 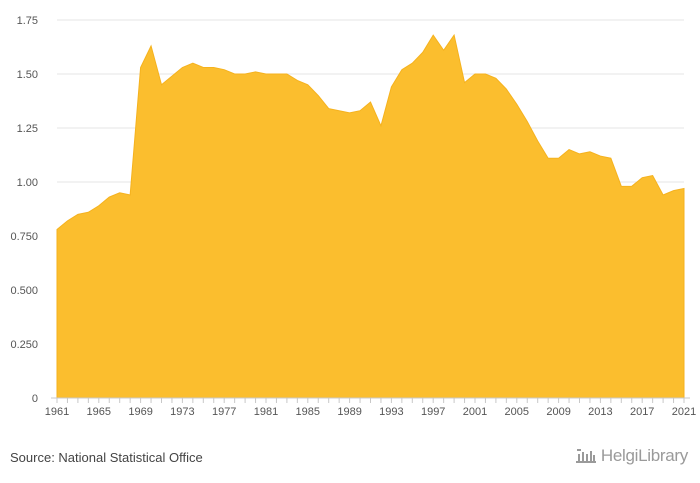 What do you see at coordinates (644, 455) in the screenshot?
I see `brand-name: HelgiLibrary` at bounding box center [644, 455].